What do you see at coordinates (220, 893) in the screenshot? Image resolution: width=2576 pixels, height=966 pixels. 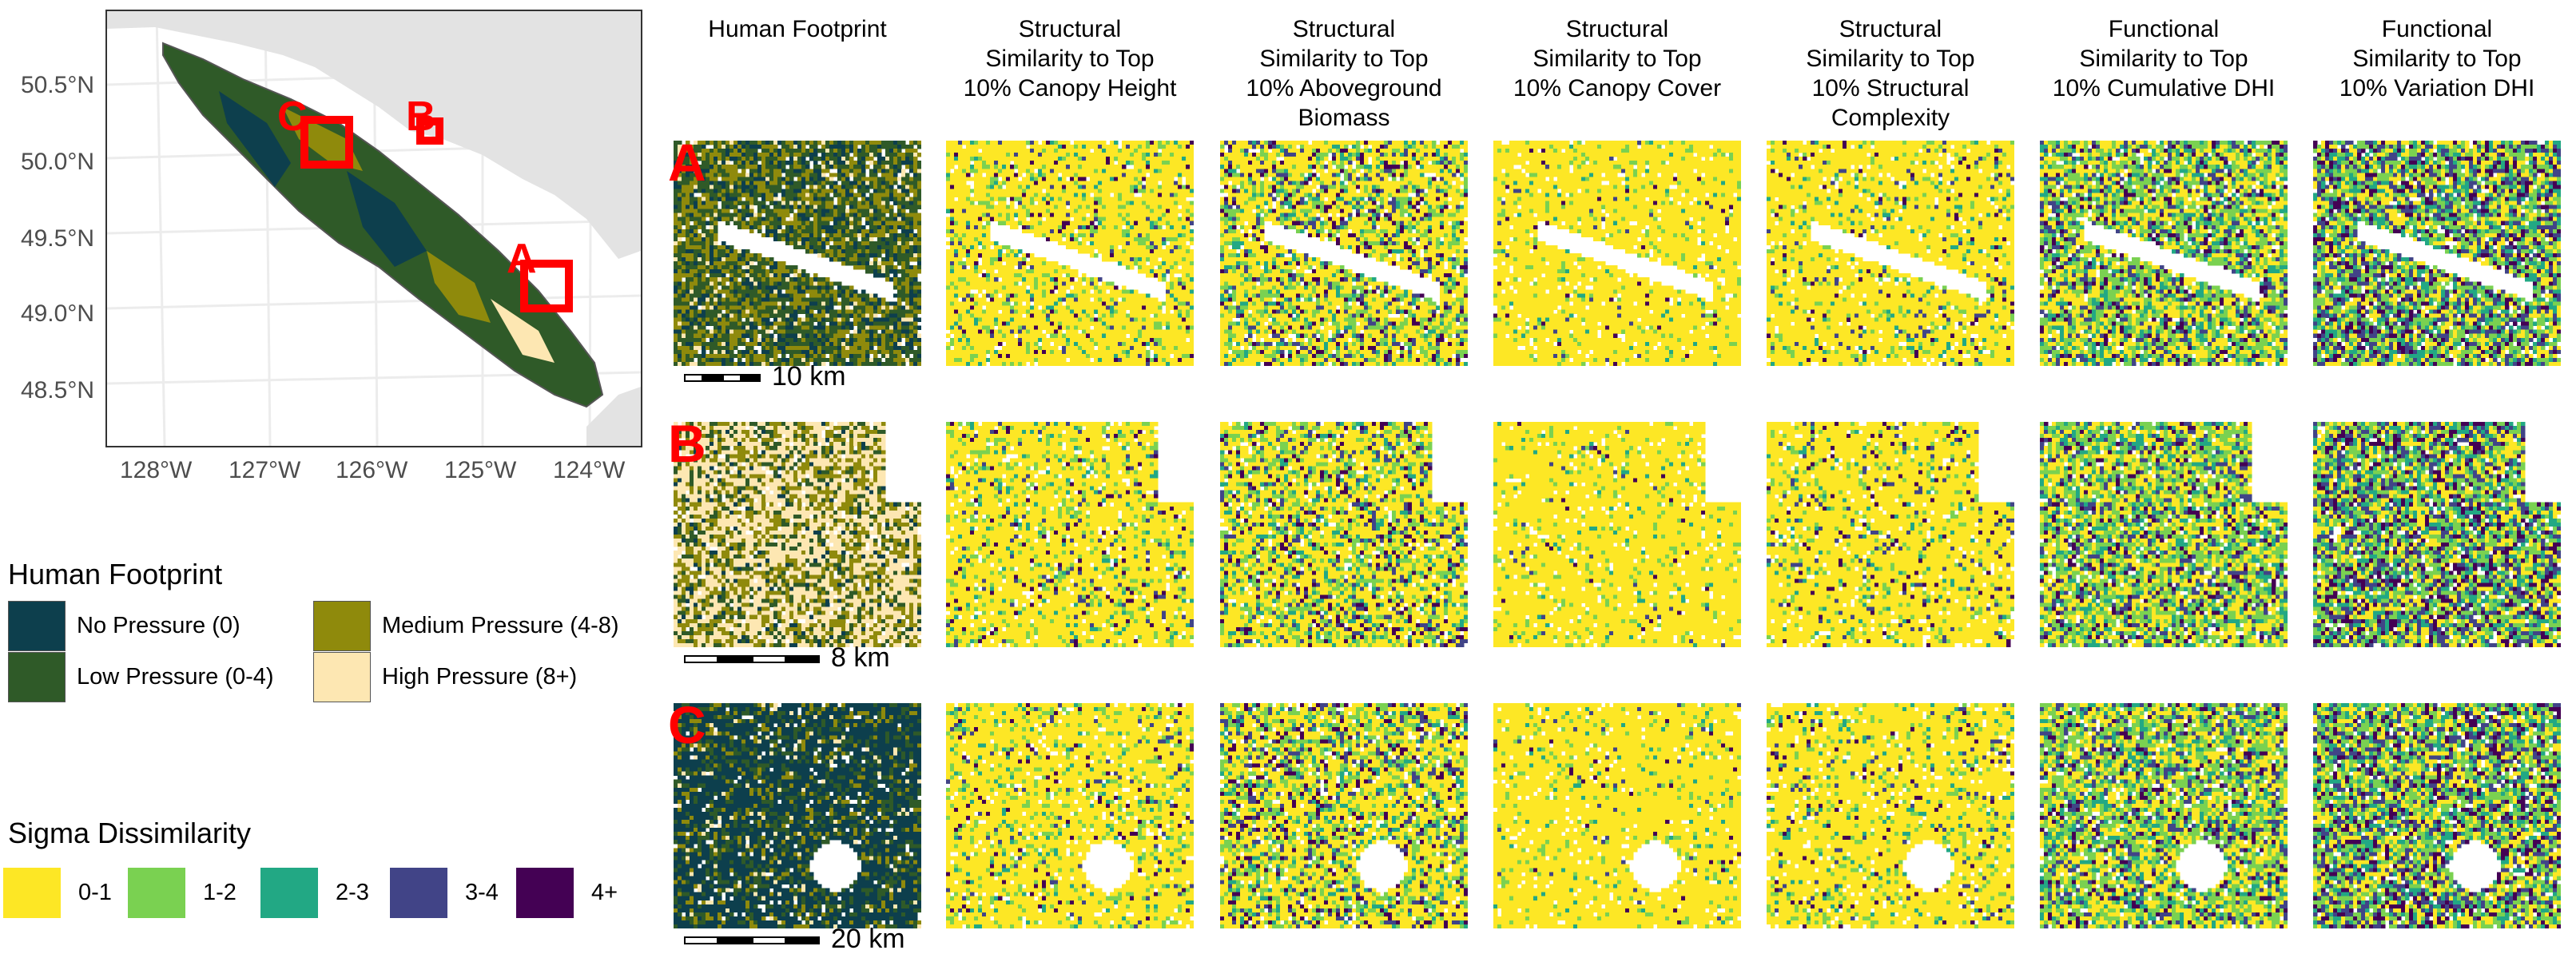 I see `legend-label: 1-2` at bounding box center [220, 893].